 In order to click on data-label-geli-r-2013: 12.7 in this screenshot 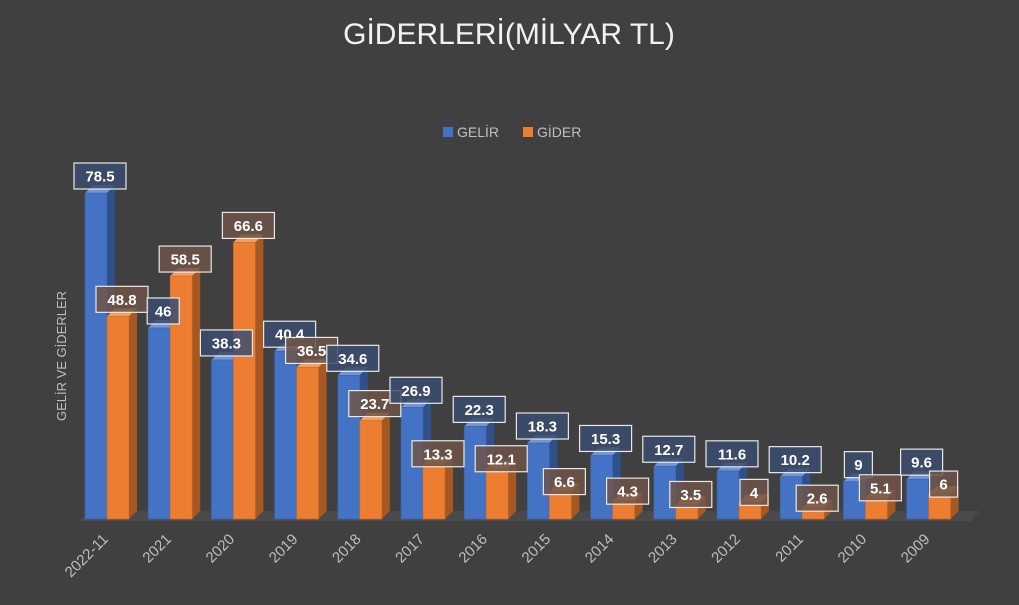, I will do `click(669, 449)`.